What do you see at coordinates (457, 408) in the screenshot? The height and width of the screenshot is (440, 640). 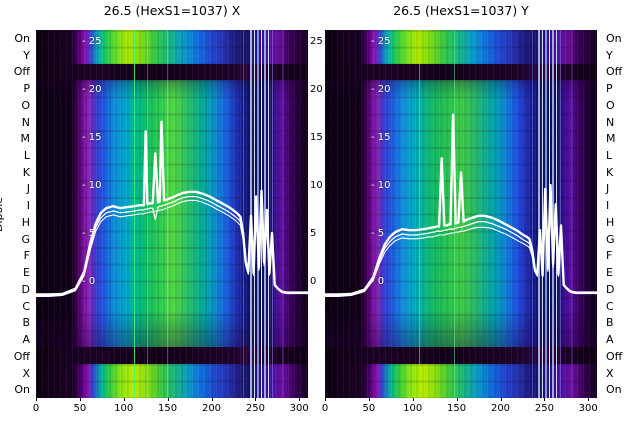 I see `x-tick-label: 150` at bounding box center [457, 408].